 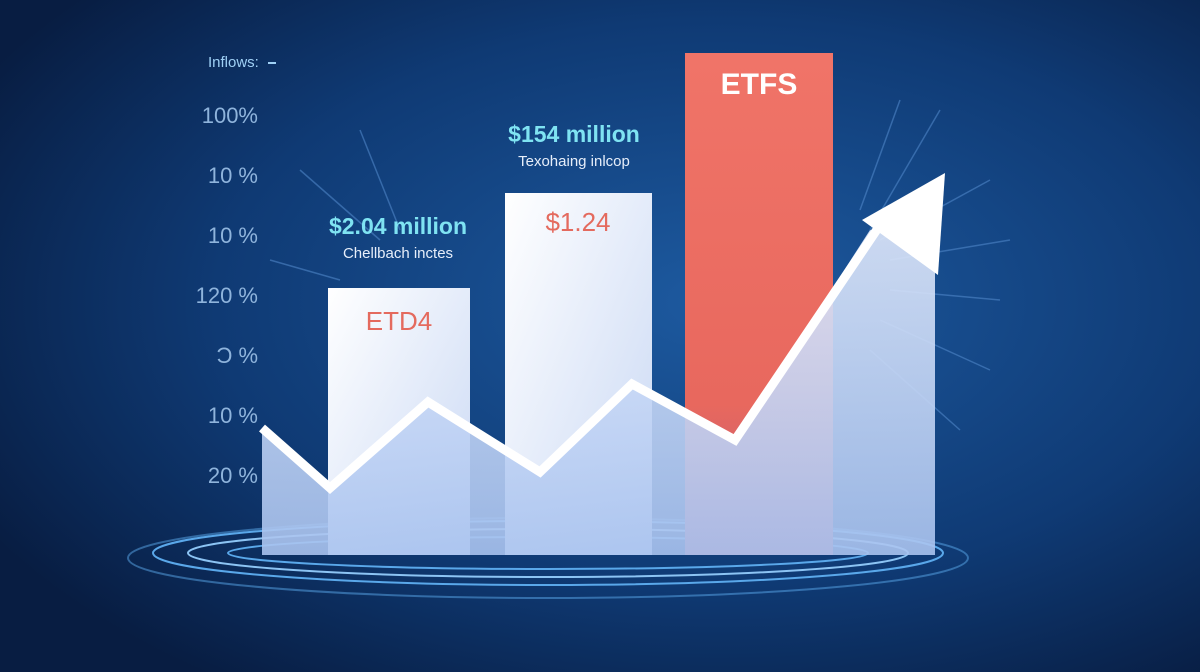 What do you see at coordinates (230, 115) in the screenshot?
I see `axis-label: 100%` at bounding box center [230, 115].